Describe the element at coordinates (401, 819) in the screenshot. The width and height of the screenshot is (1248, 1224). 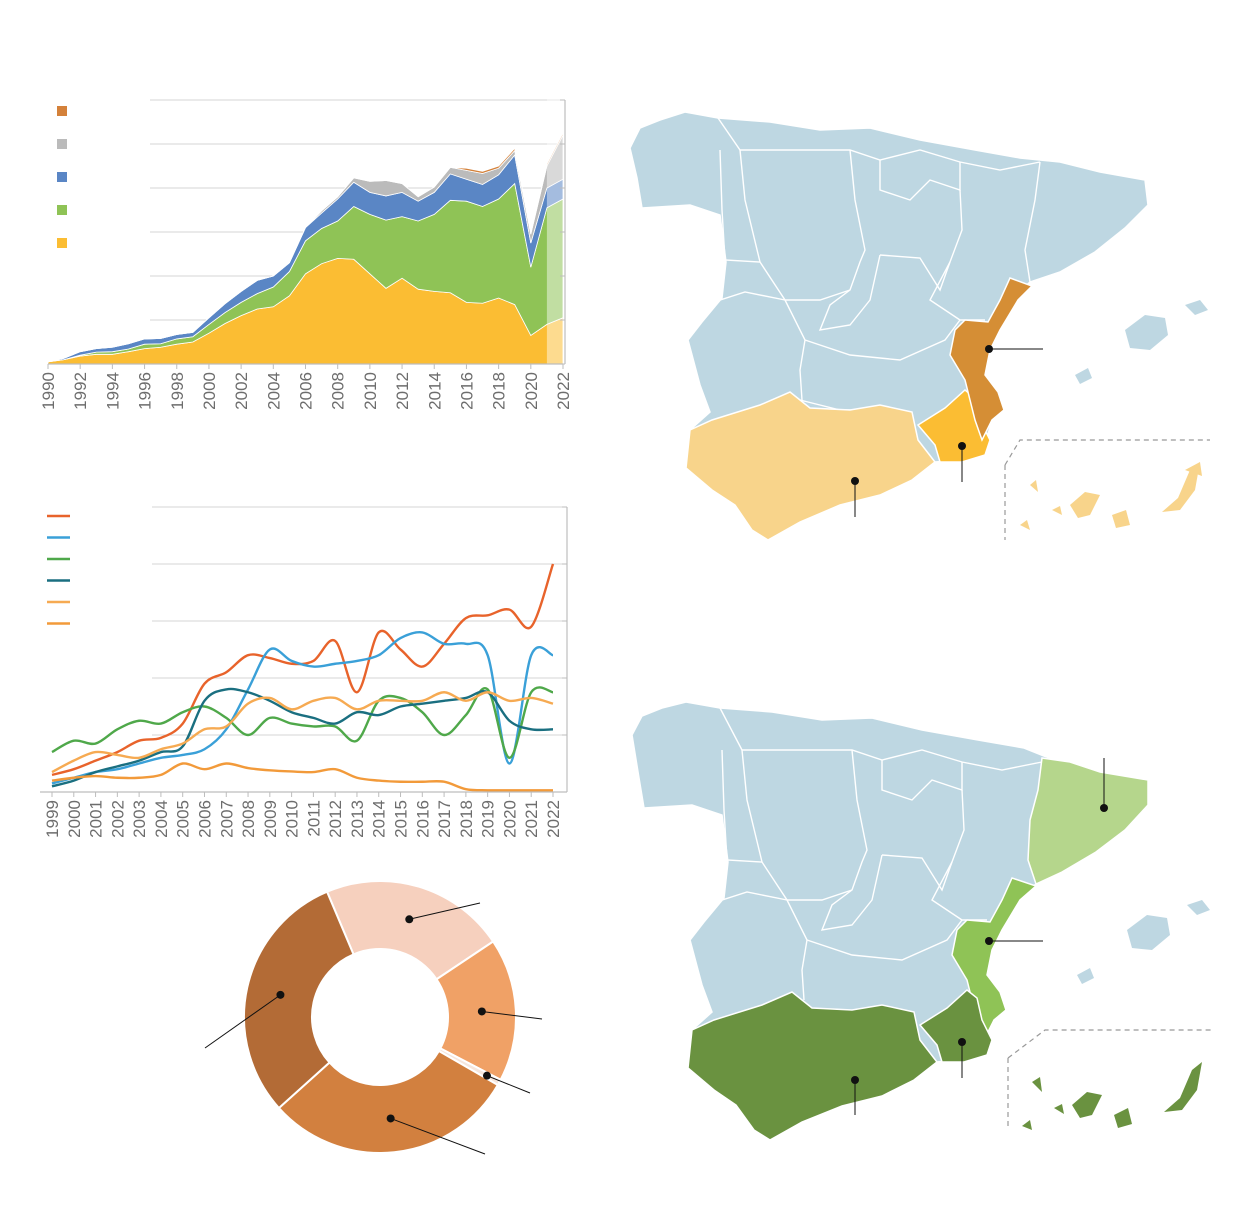
I see `x-tick-label: 2015` at that location.